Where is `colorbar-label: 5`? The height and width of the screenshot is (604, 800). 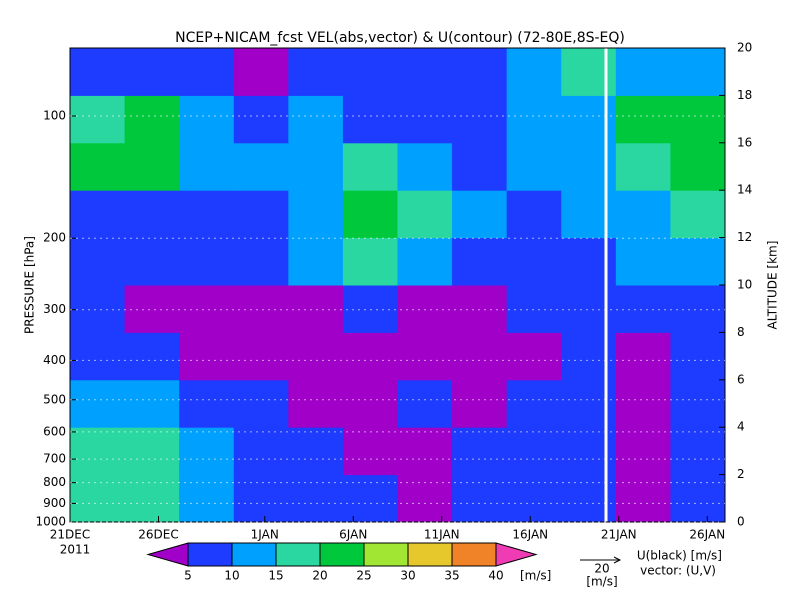
colorbar-label: 5 is located at coordinates (188, 576).